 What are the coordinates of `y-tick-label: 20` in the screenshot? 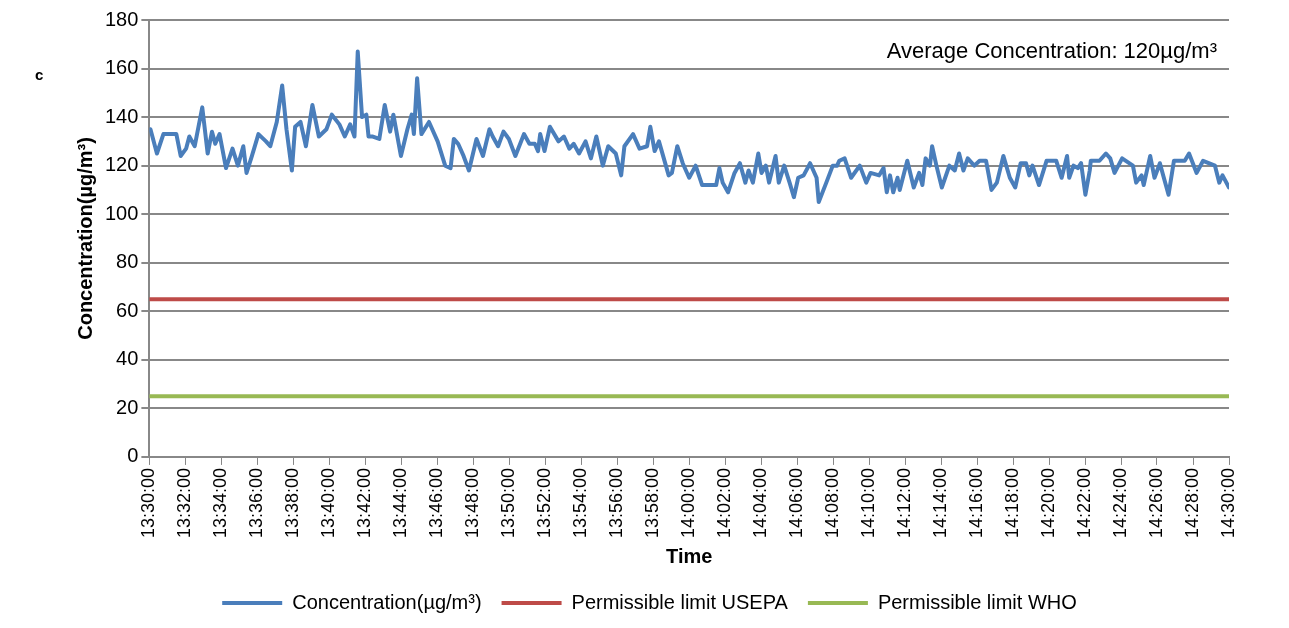 It's located at (127, 406).